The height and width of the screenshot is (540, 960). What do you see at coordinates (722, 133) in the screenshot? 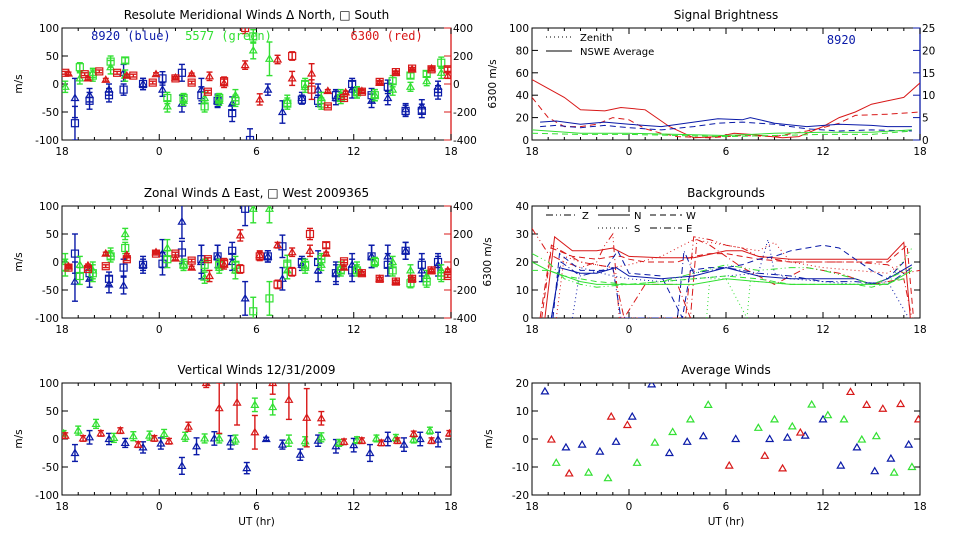
I see `series-line-5577-nswe-average` at bounding box center [722, 133].